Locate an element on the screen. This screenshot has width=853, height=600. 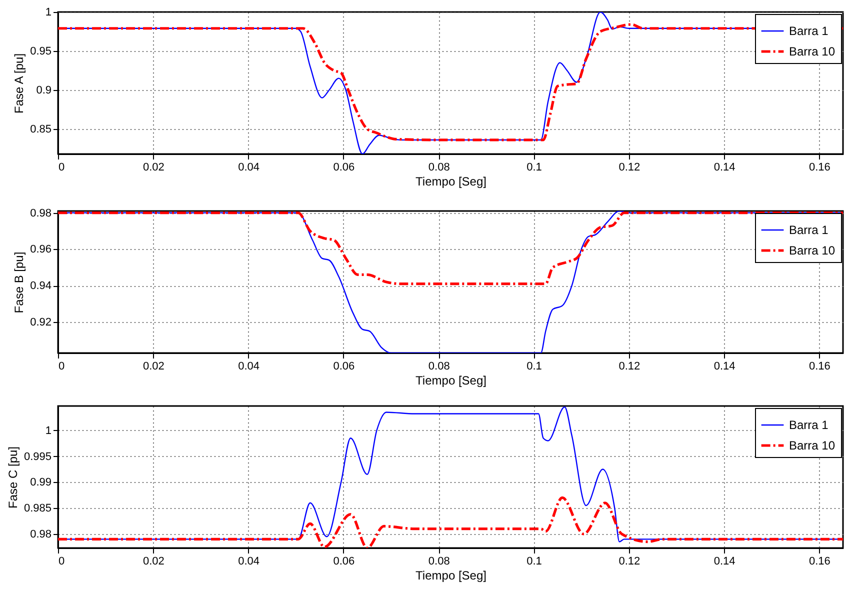
y-tick-label: 0.92 is located at coordinates (41, 322).